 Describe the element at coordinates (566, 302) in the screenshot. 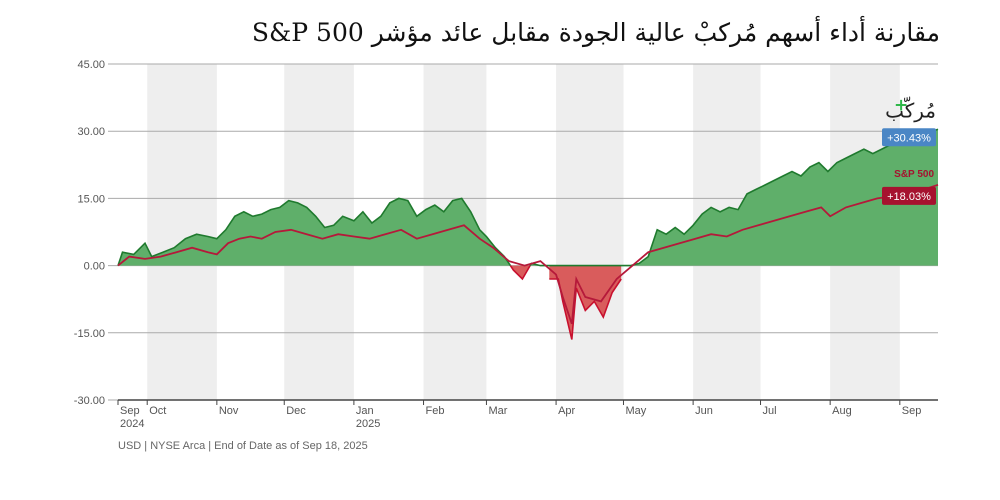

I see `fund-area-negative` at that location.